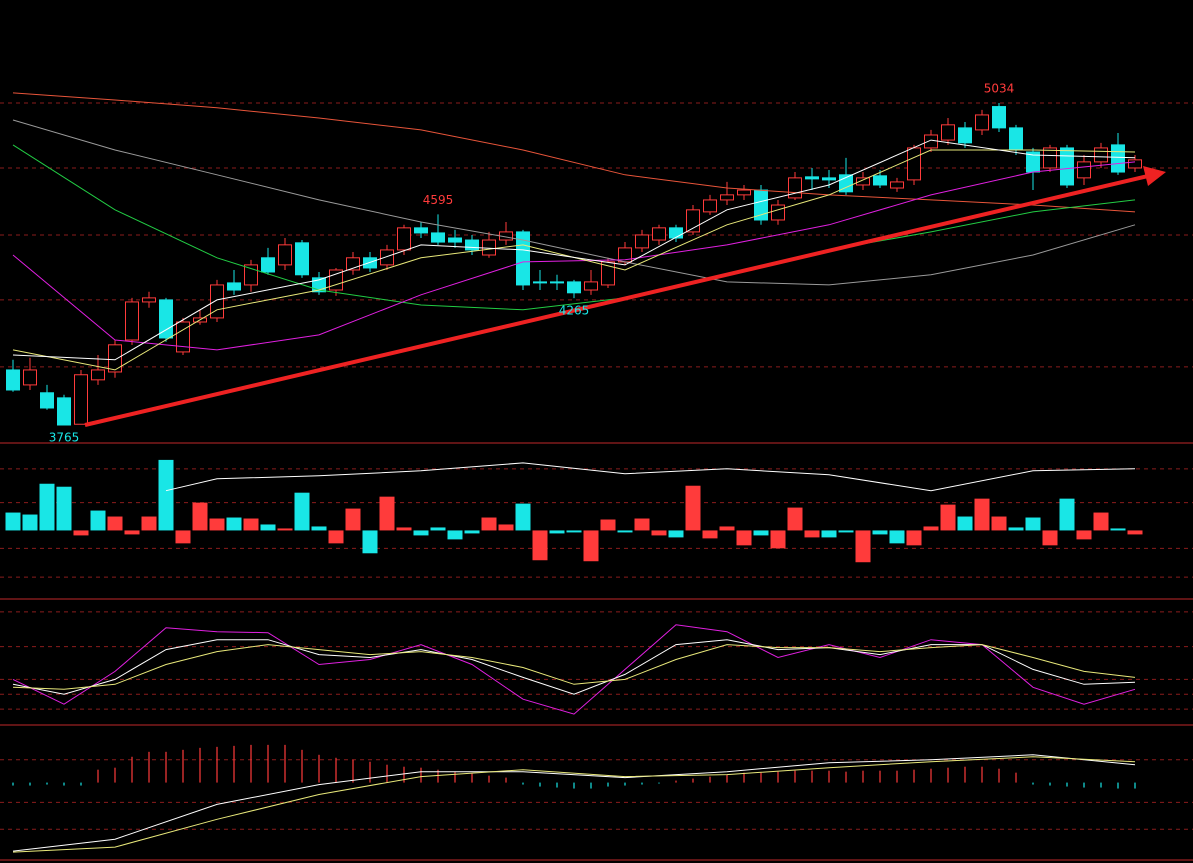 Image resolution: width=1193 pixels, height=863 pixels. I want to click on arrow-head, so click(1154, 176).